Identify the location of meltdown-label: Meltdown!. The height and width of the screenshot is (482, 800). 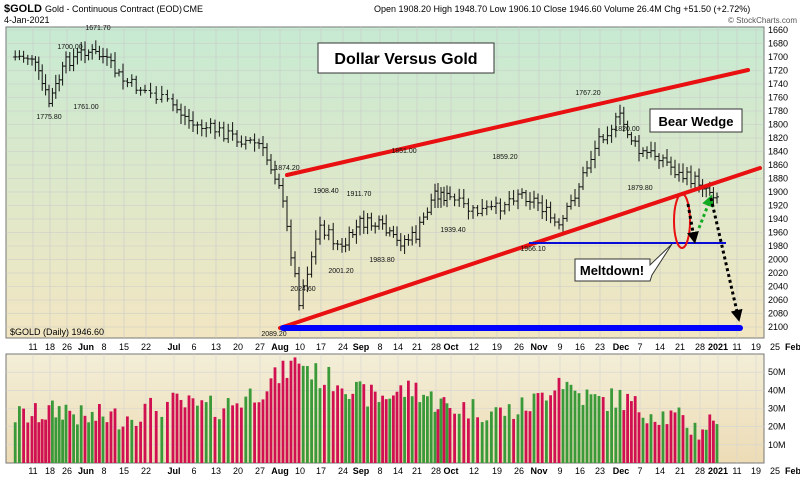
(612, 270).